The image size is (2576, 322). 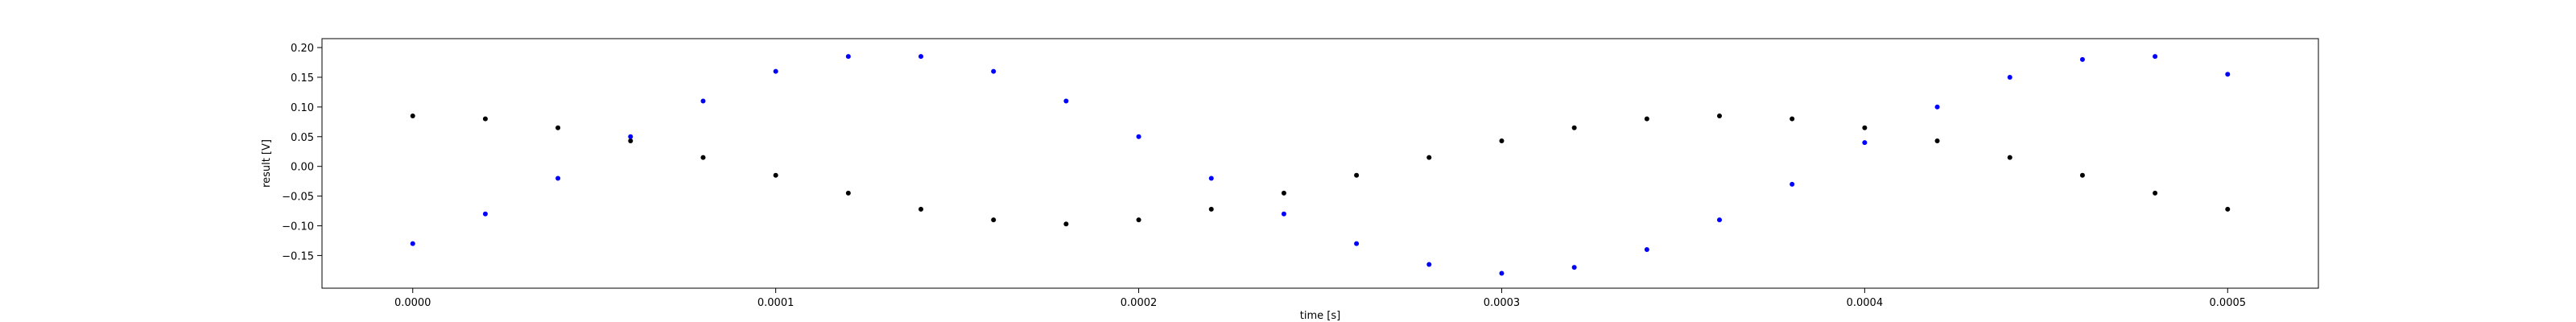 What do you see at coordinates (302, 168) in the screenshot?
I see `y-tick-label: 0.00` at bounding box center [302, 168].